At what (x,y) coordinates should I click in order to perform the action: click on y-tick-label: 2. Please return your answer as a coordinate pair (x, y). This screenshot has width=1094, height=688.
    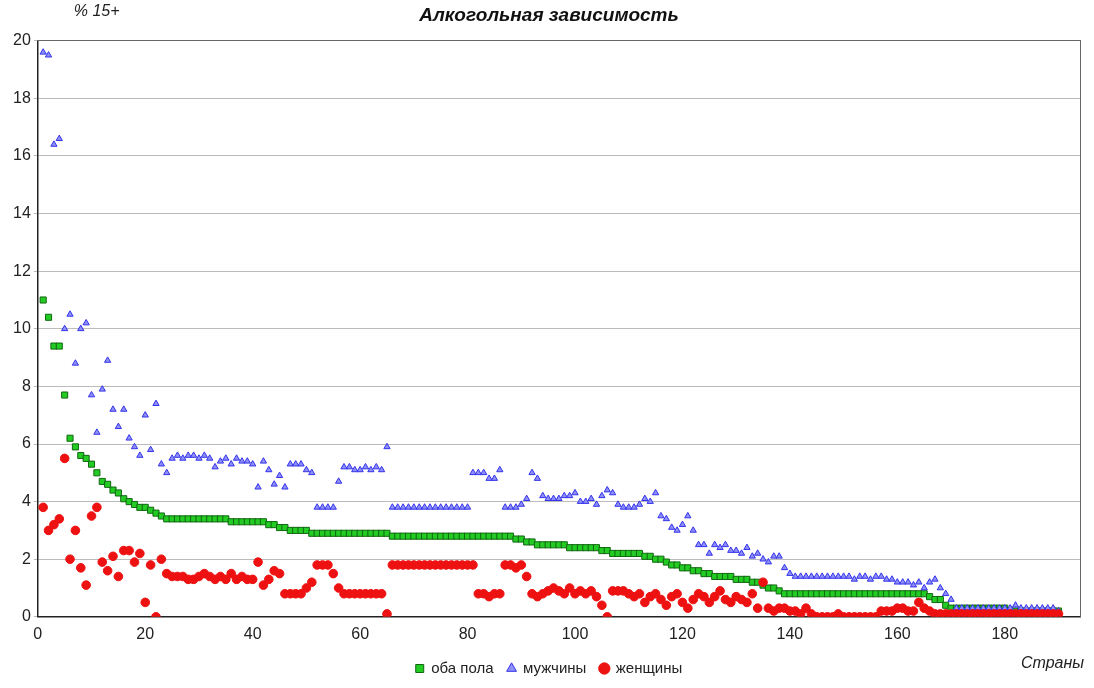
    Looking at the image, I should click on (26, 558).